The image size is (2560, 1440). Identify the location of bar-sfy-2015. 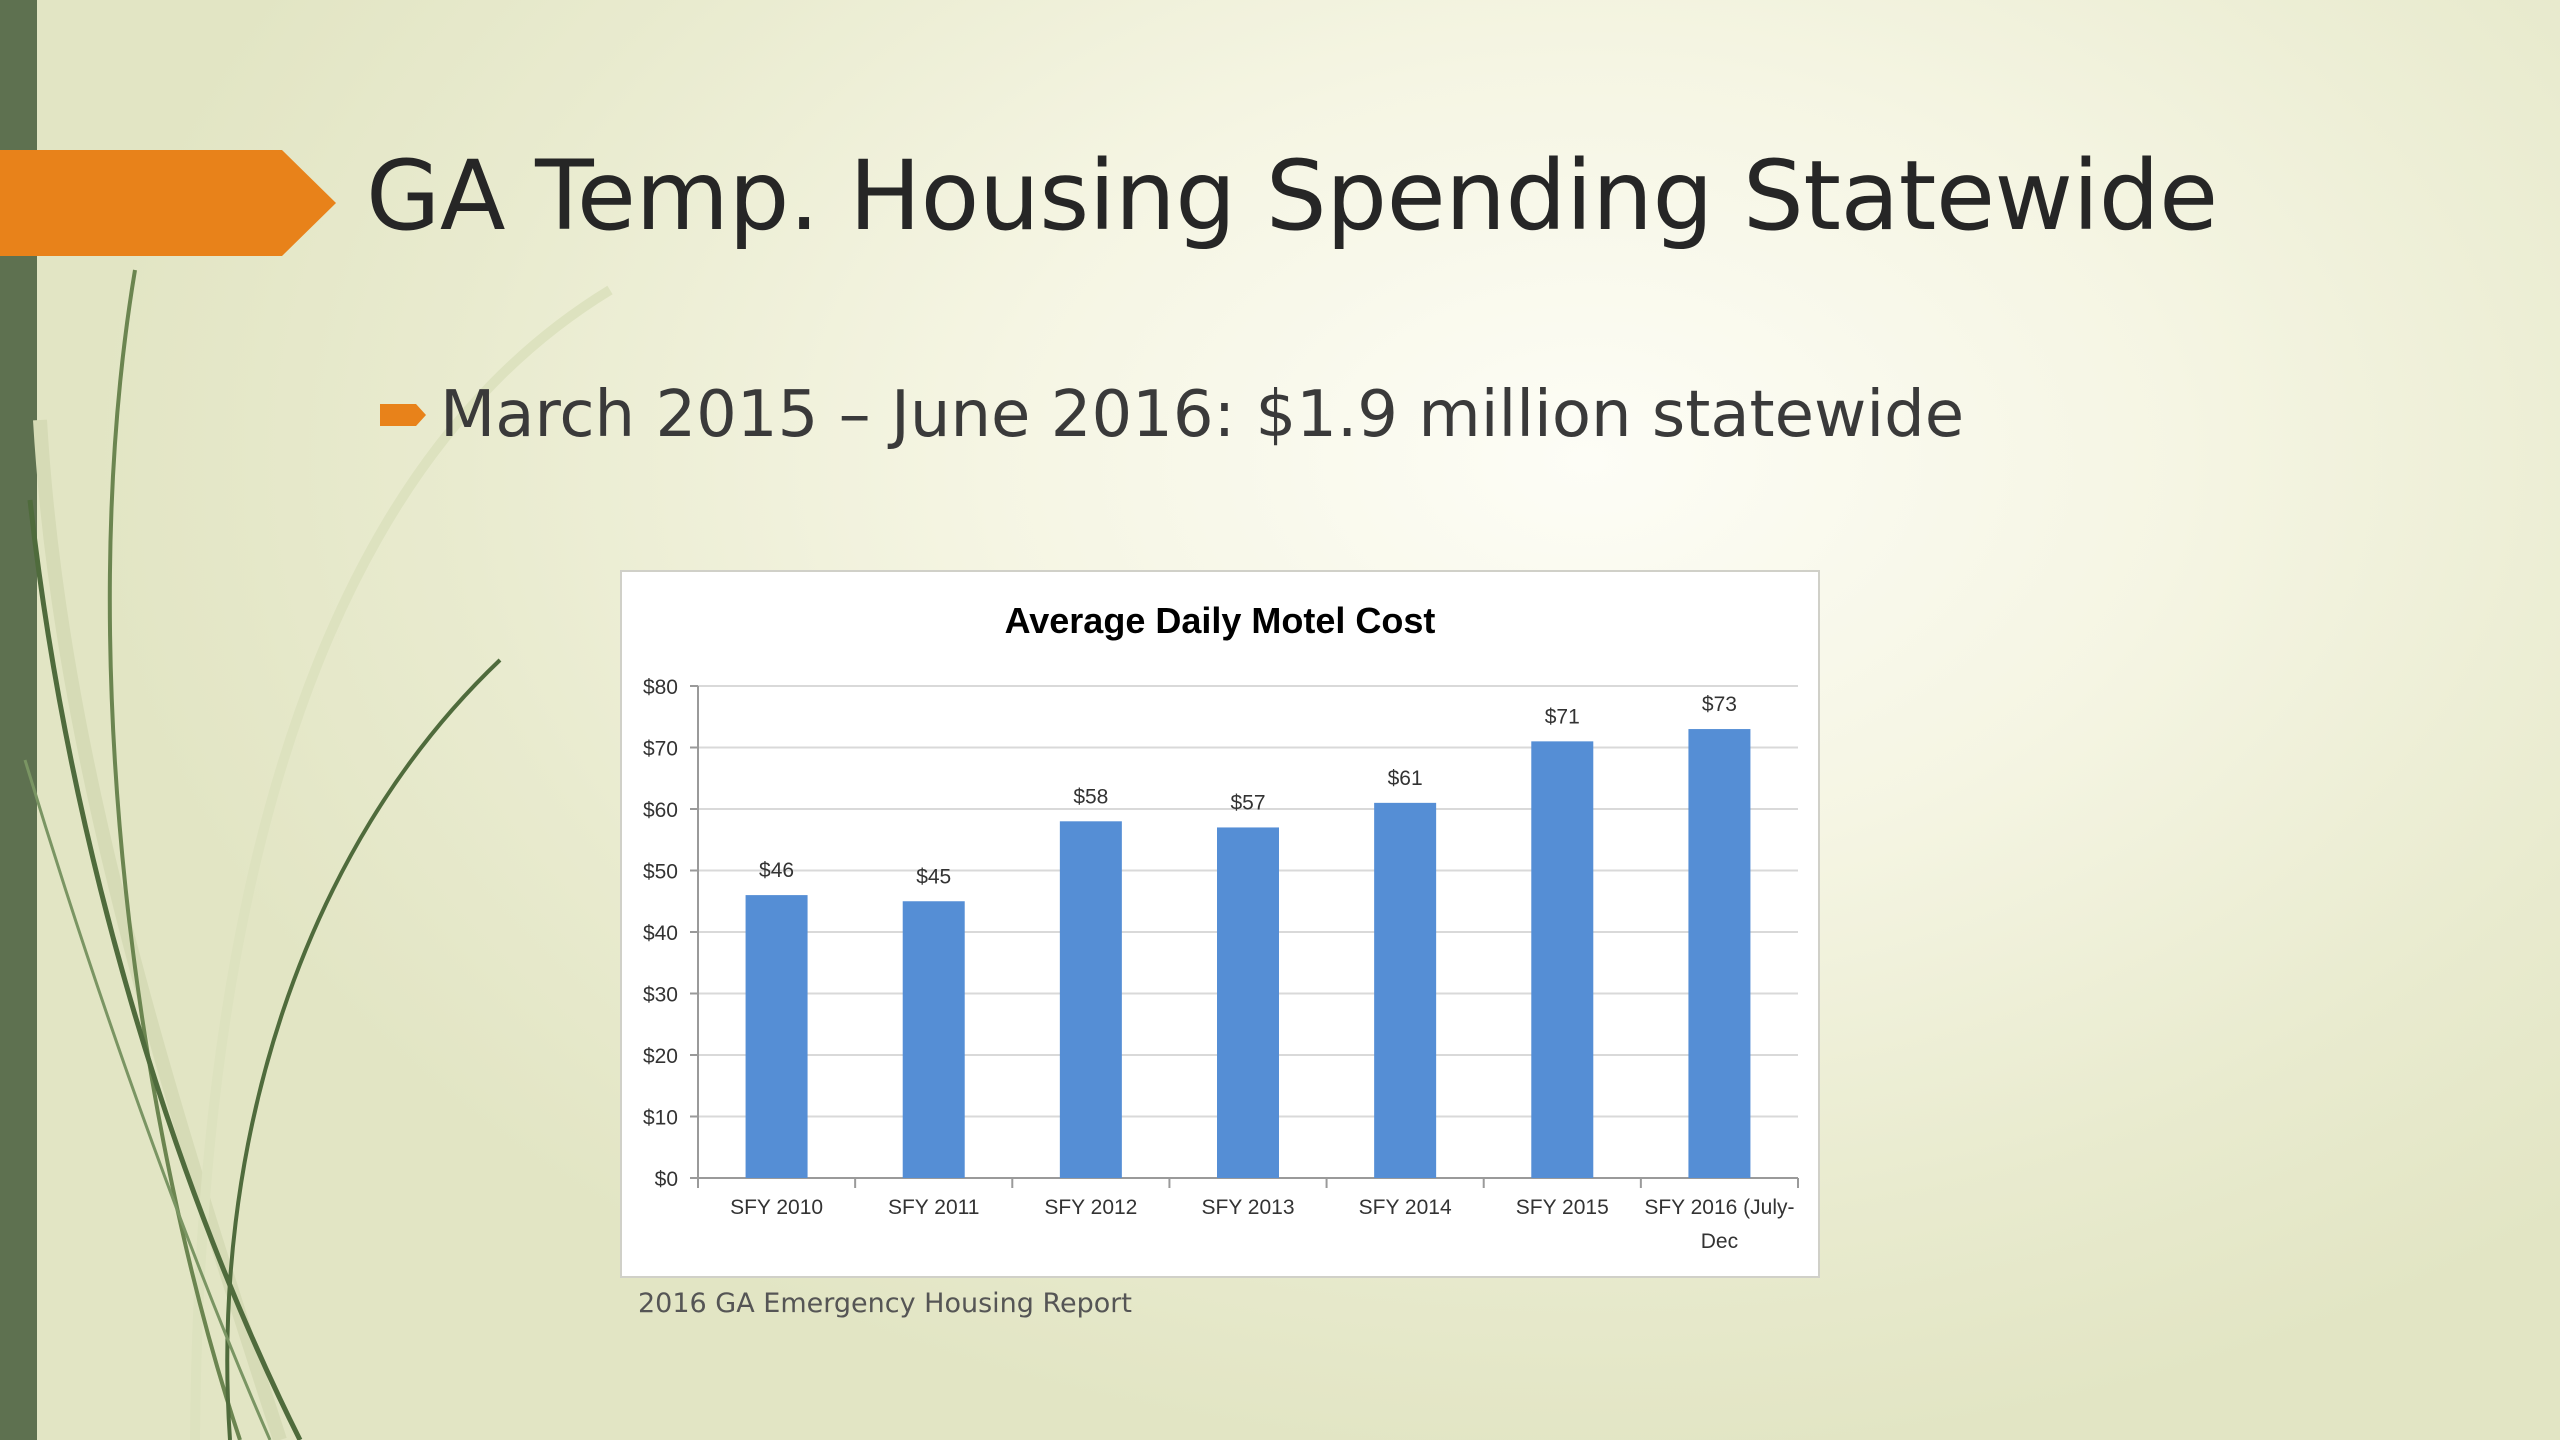
(1562, 959).